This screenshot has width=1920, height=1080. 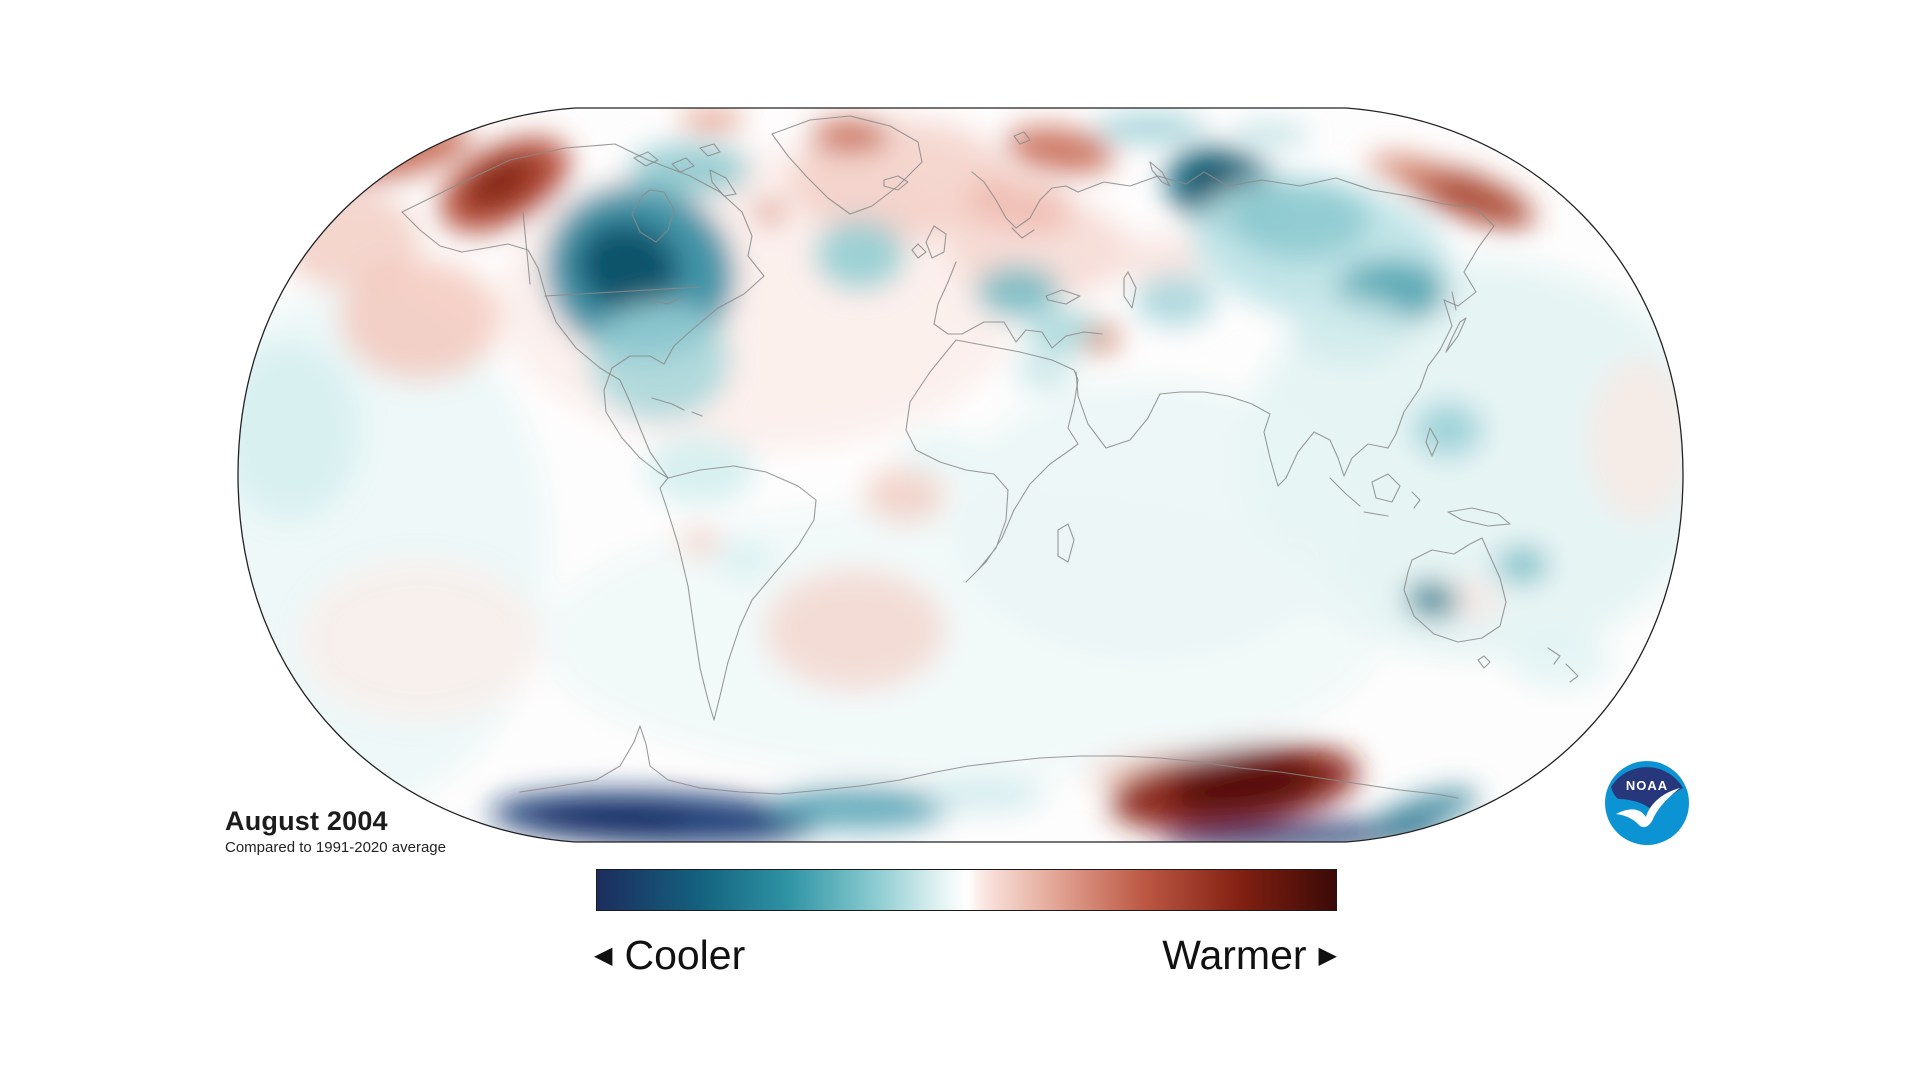 I want to click on noaa-logo-bird-icon, so click(x=1648, y=808).